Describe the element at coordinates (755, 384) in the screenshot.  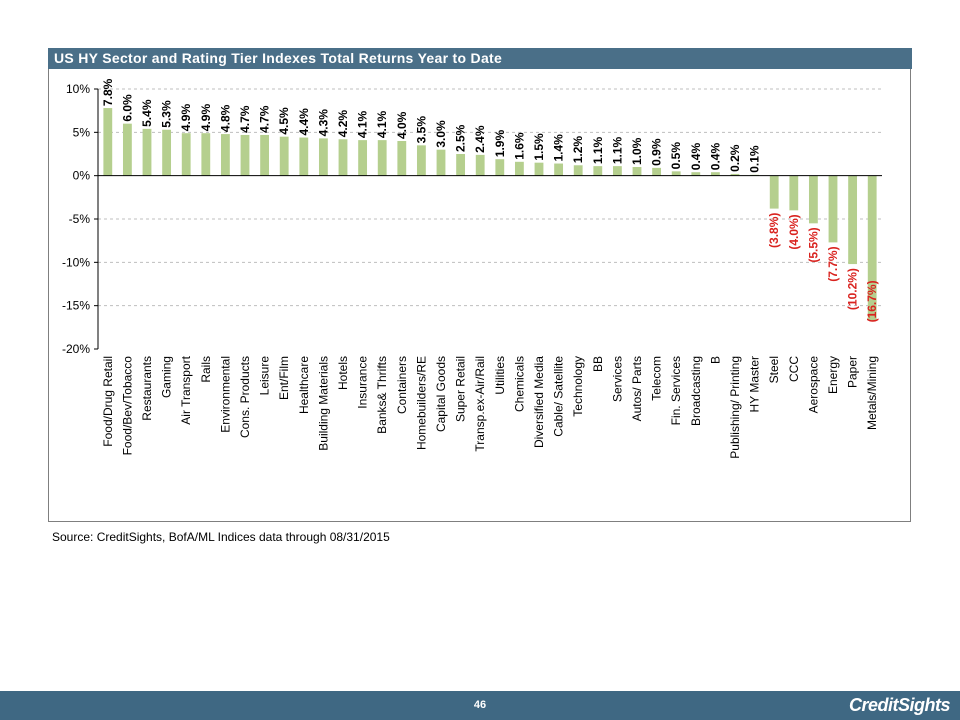
I see `category-label: HY Master` at that location.